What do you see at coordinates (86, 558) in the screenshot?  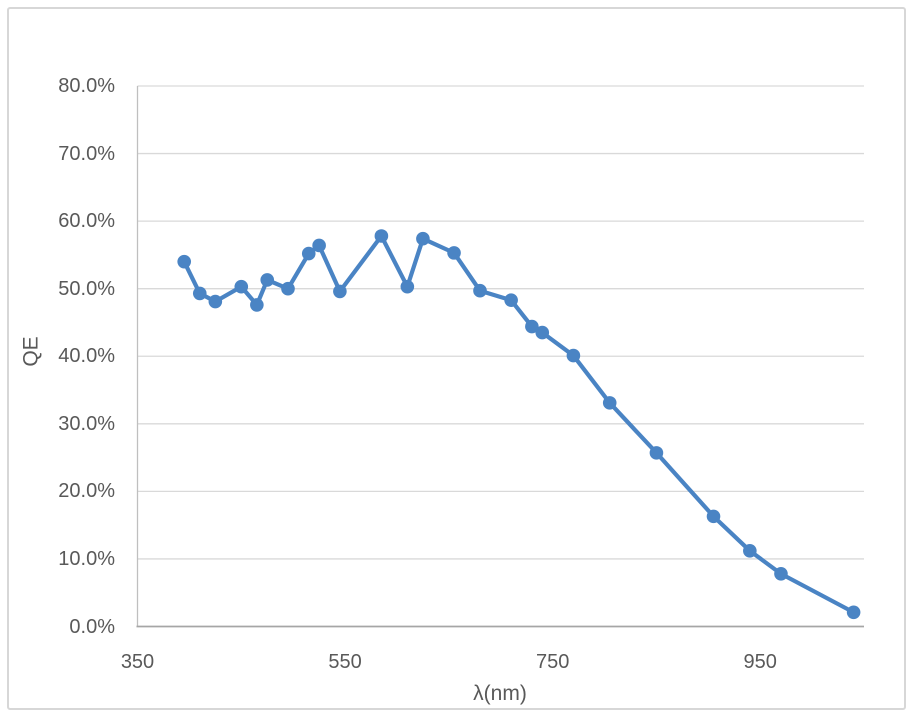 I see `y-tick-label: 10.0%` at bounding box center [86, 558].